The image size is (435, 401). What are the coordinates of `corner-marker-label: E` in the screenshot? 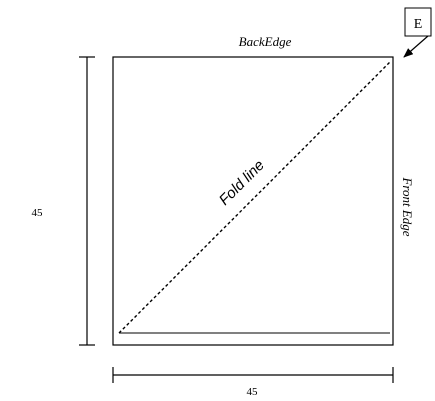 It's located at (418, 24).